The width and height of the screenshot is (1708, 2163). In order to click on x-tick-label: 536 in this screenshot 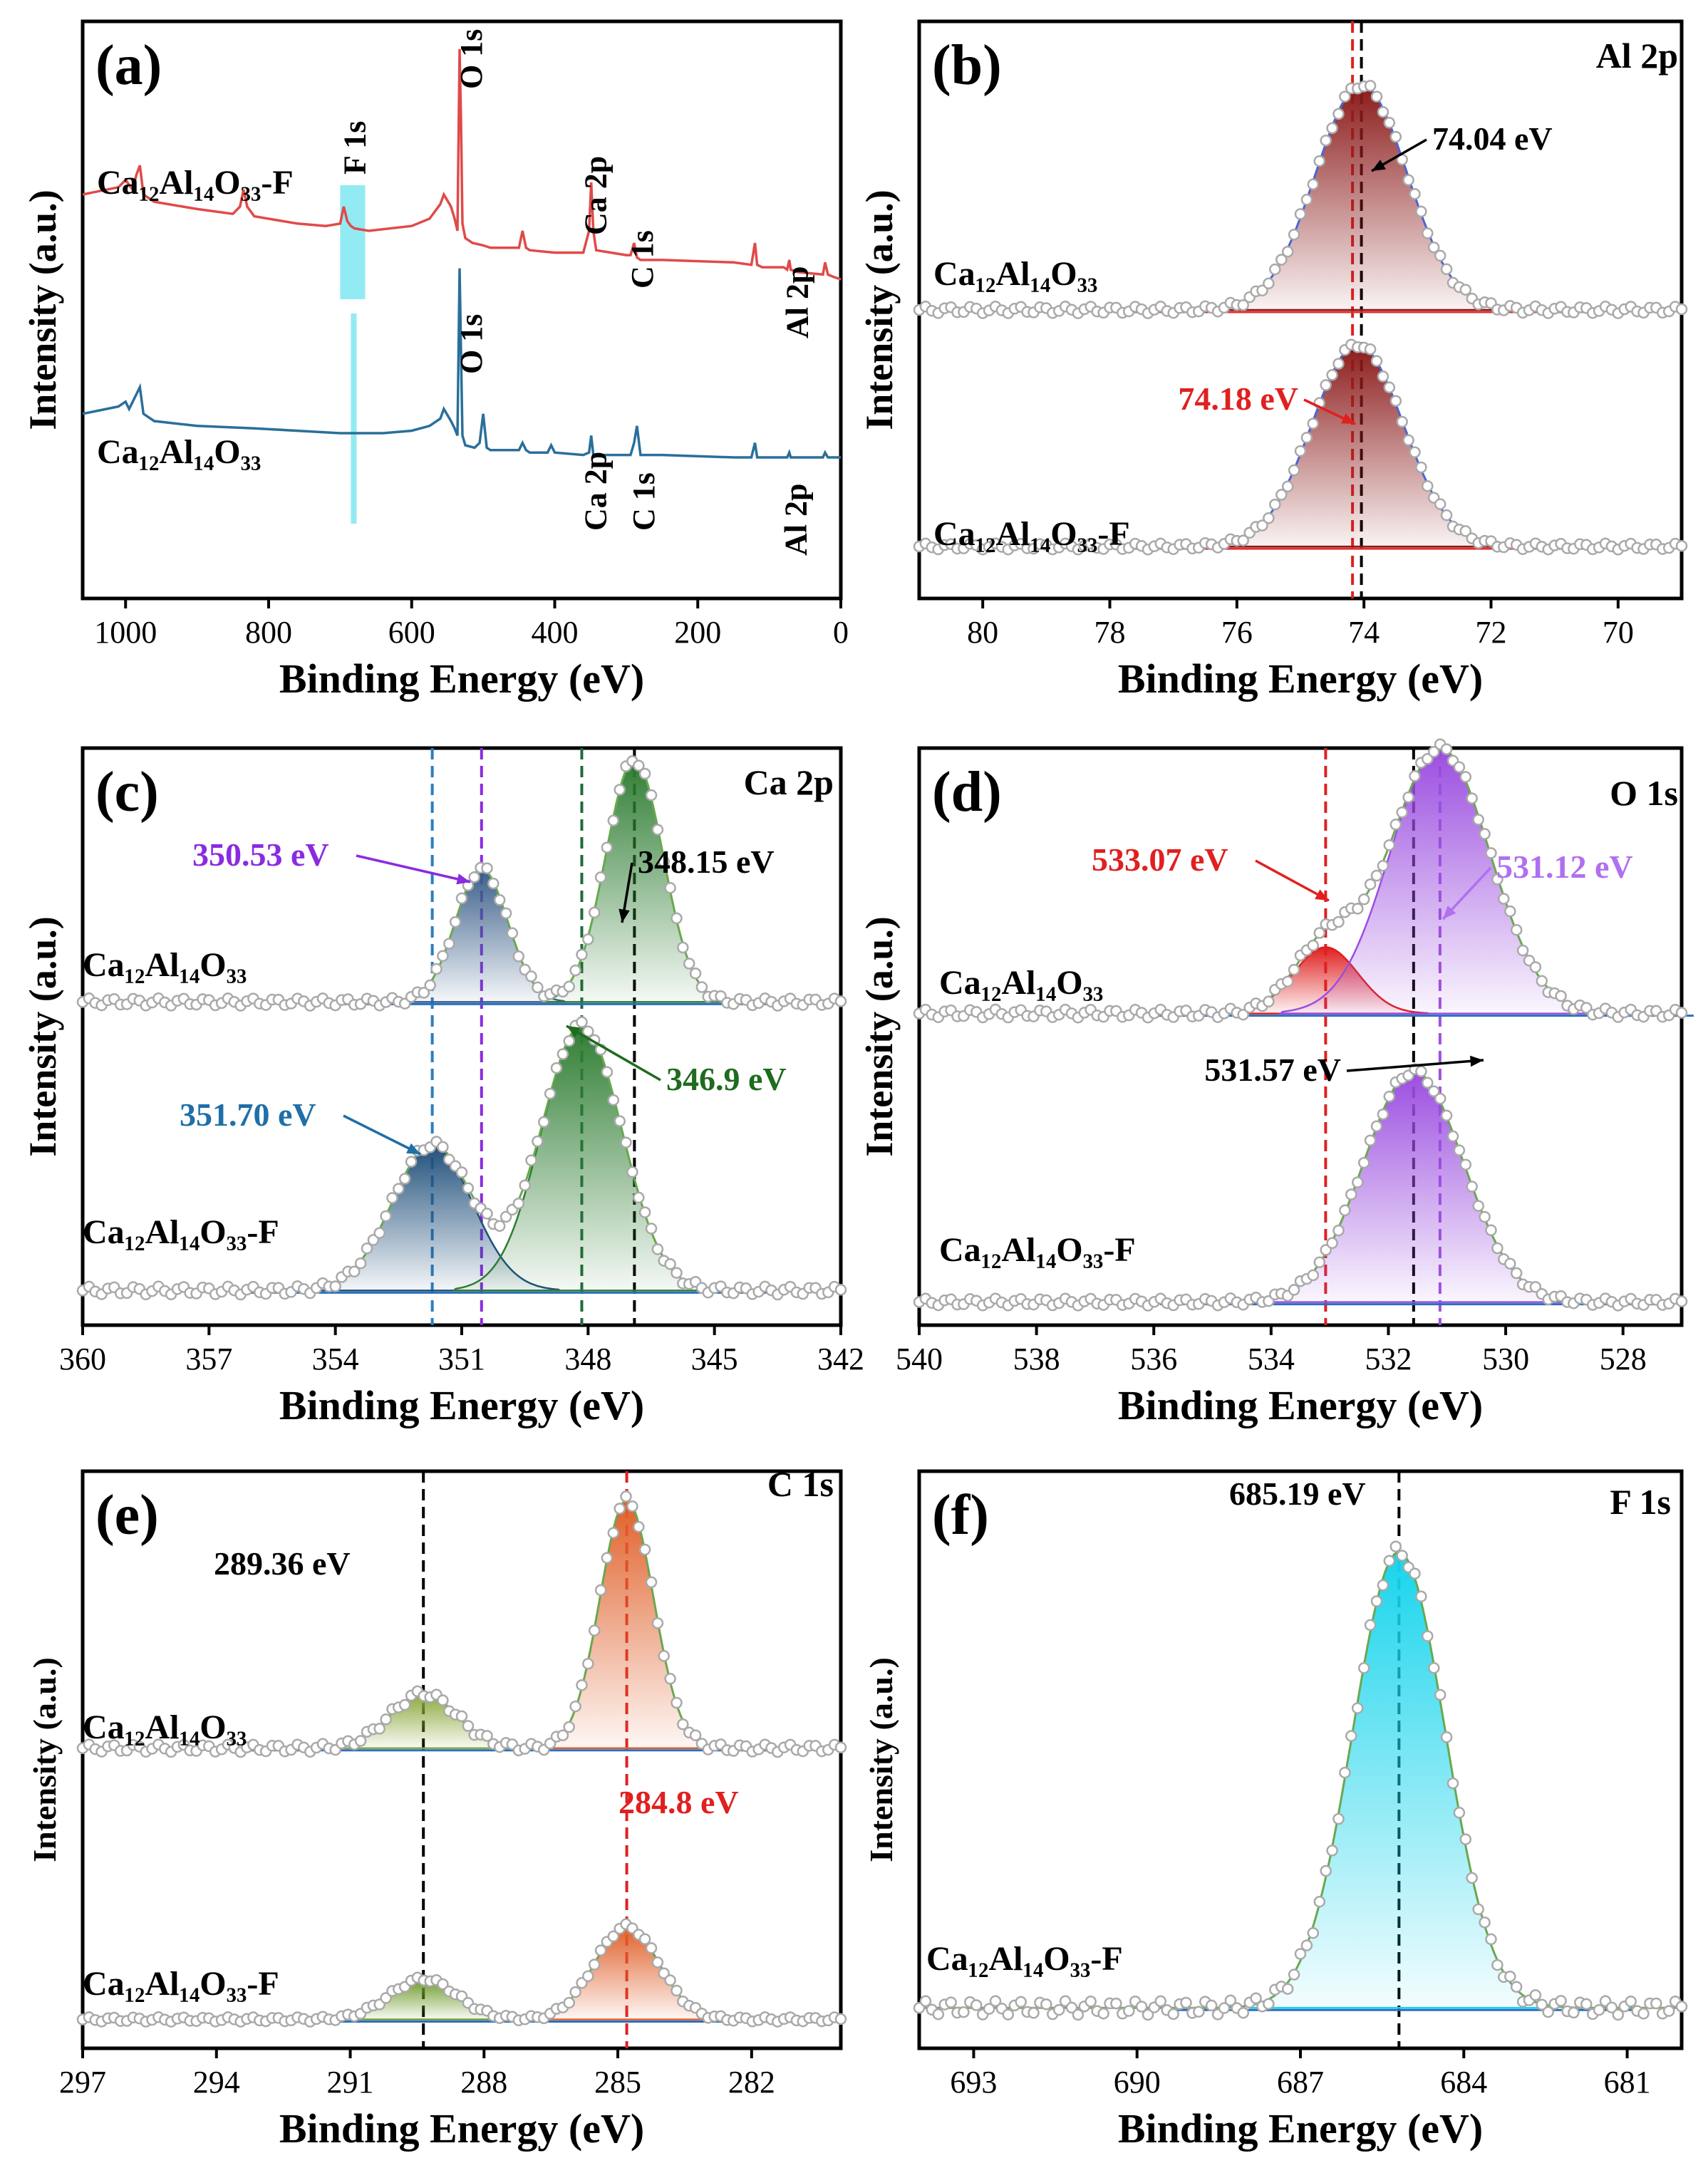, I will do `click(1153, 1359)`.